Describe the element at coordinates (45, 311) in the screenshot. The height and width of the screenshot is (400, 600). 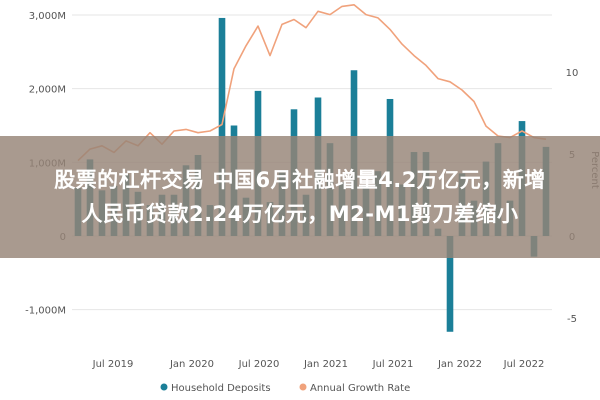
I see `y-left-tick-label: -1,000M` at that location.